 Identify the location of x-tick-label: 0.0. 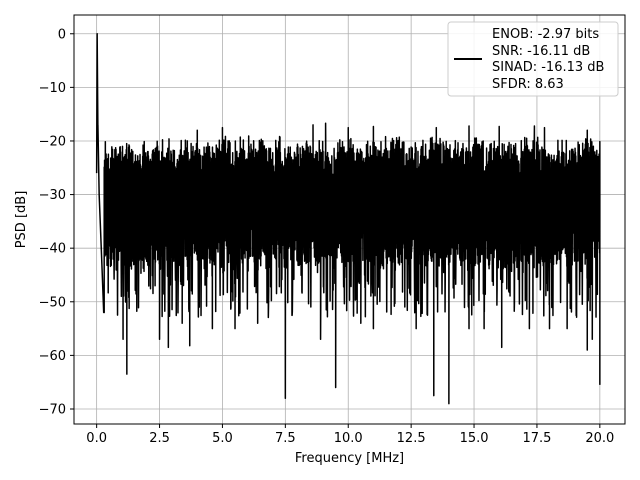
(96, 438).